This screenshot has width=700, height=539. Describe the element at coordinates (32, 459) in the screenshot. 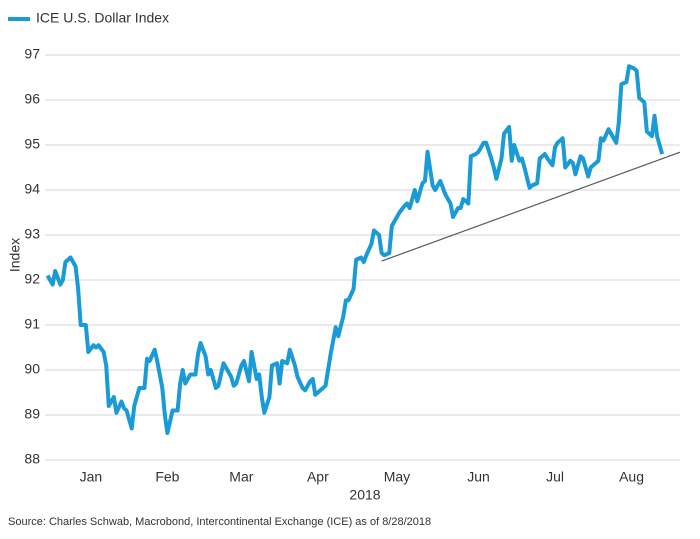

I see `y-tick-label: 88` at that location.